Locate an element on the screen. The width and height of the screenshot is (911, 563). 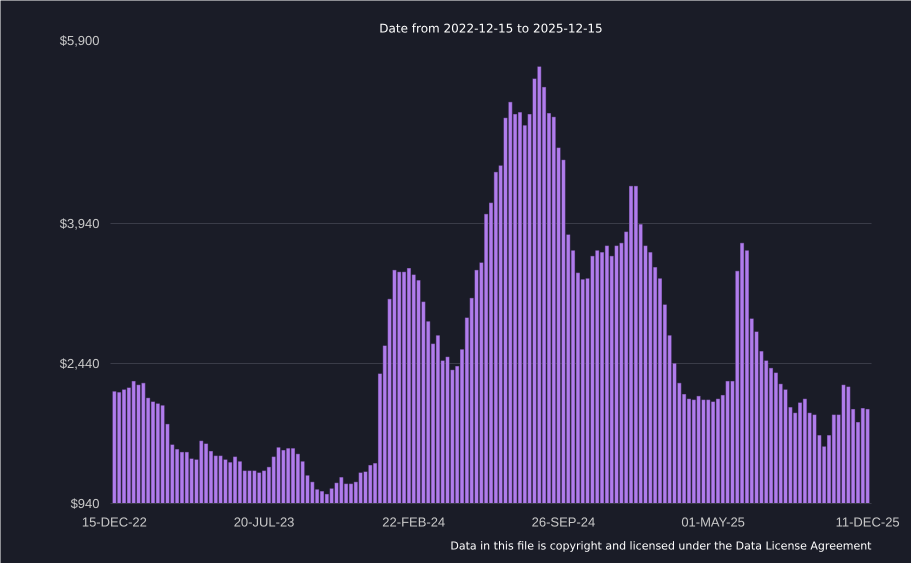
y-tick-label: $3,940 is located at coordinates (80, 223).